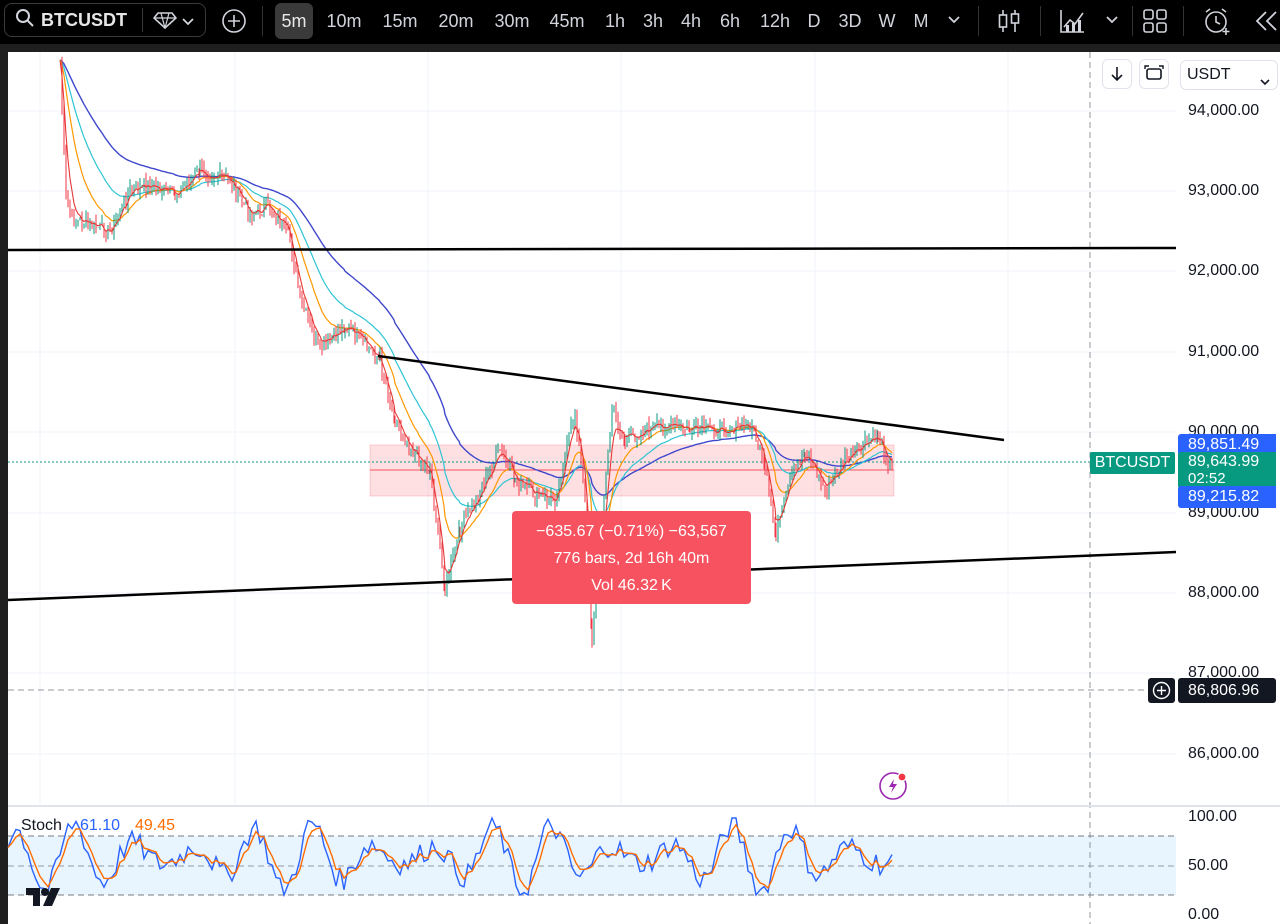 The image size is (1280, 924). Describe the element at coordinates (921, 21) in the screenshot. I see `timeframe-m: M` at that location.